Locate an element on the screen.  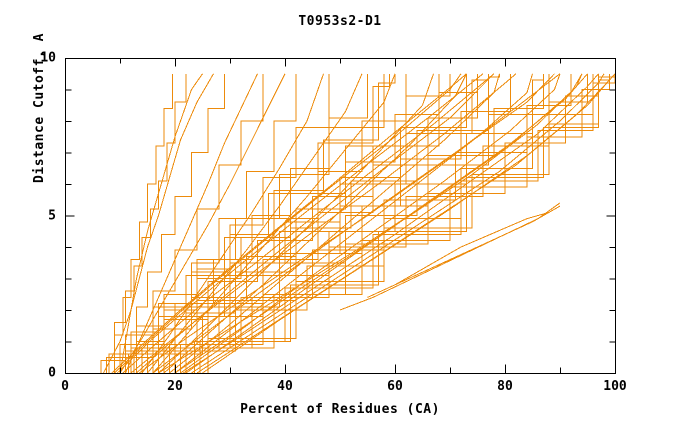
x-tick-label: 20 is located at coordinates (175, 386).